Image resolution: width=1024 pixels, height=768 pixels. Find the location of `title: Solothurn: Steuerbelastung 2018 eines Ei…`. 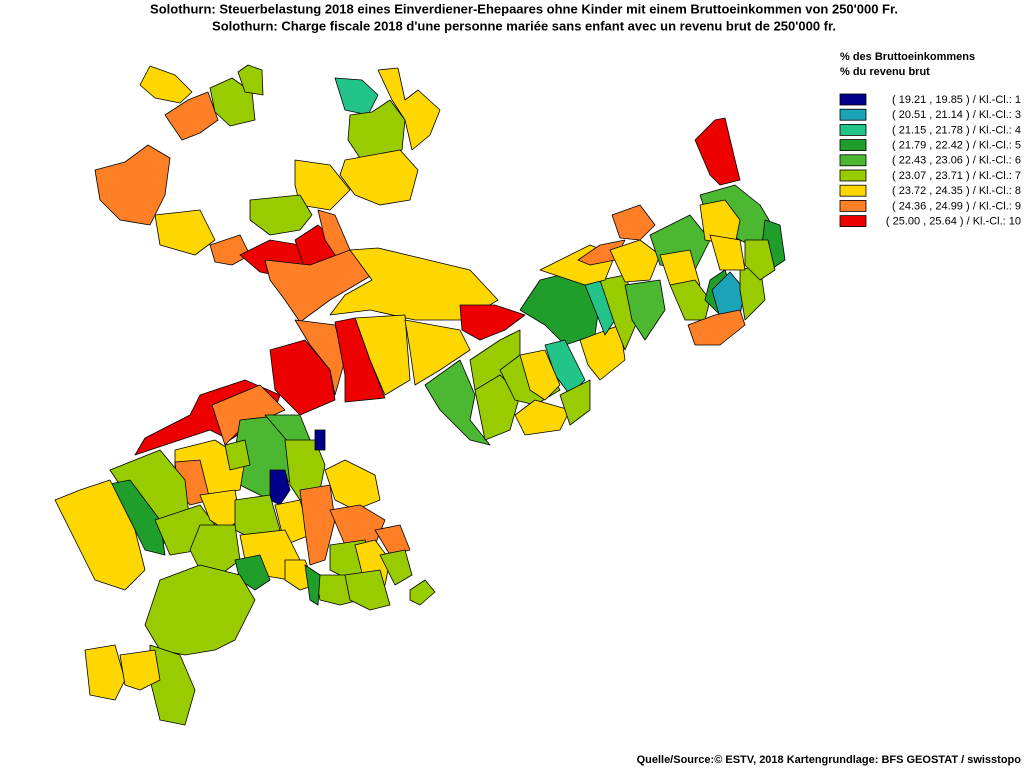

title: Solothurn: Steuerbelastung 2018 eines Ei… is located at coordinates (524, 8).